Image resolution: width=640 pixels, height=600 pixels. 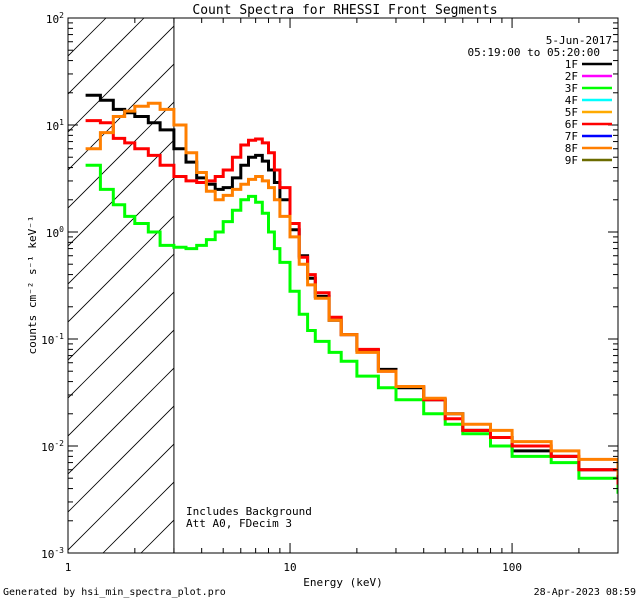 I want to click on y-axis-label: counts cm⁻² s⁻¹ keV⁻¹, so click(x=32, y=284).